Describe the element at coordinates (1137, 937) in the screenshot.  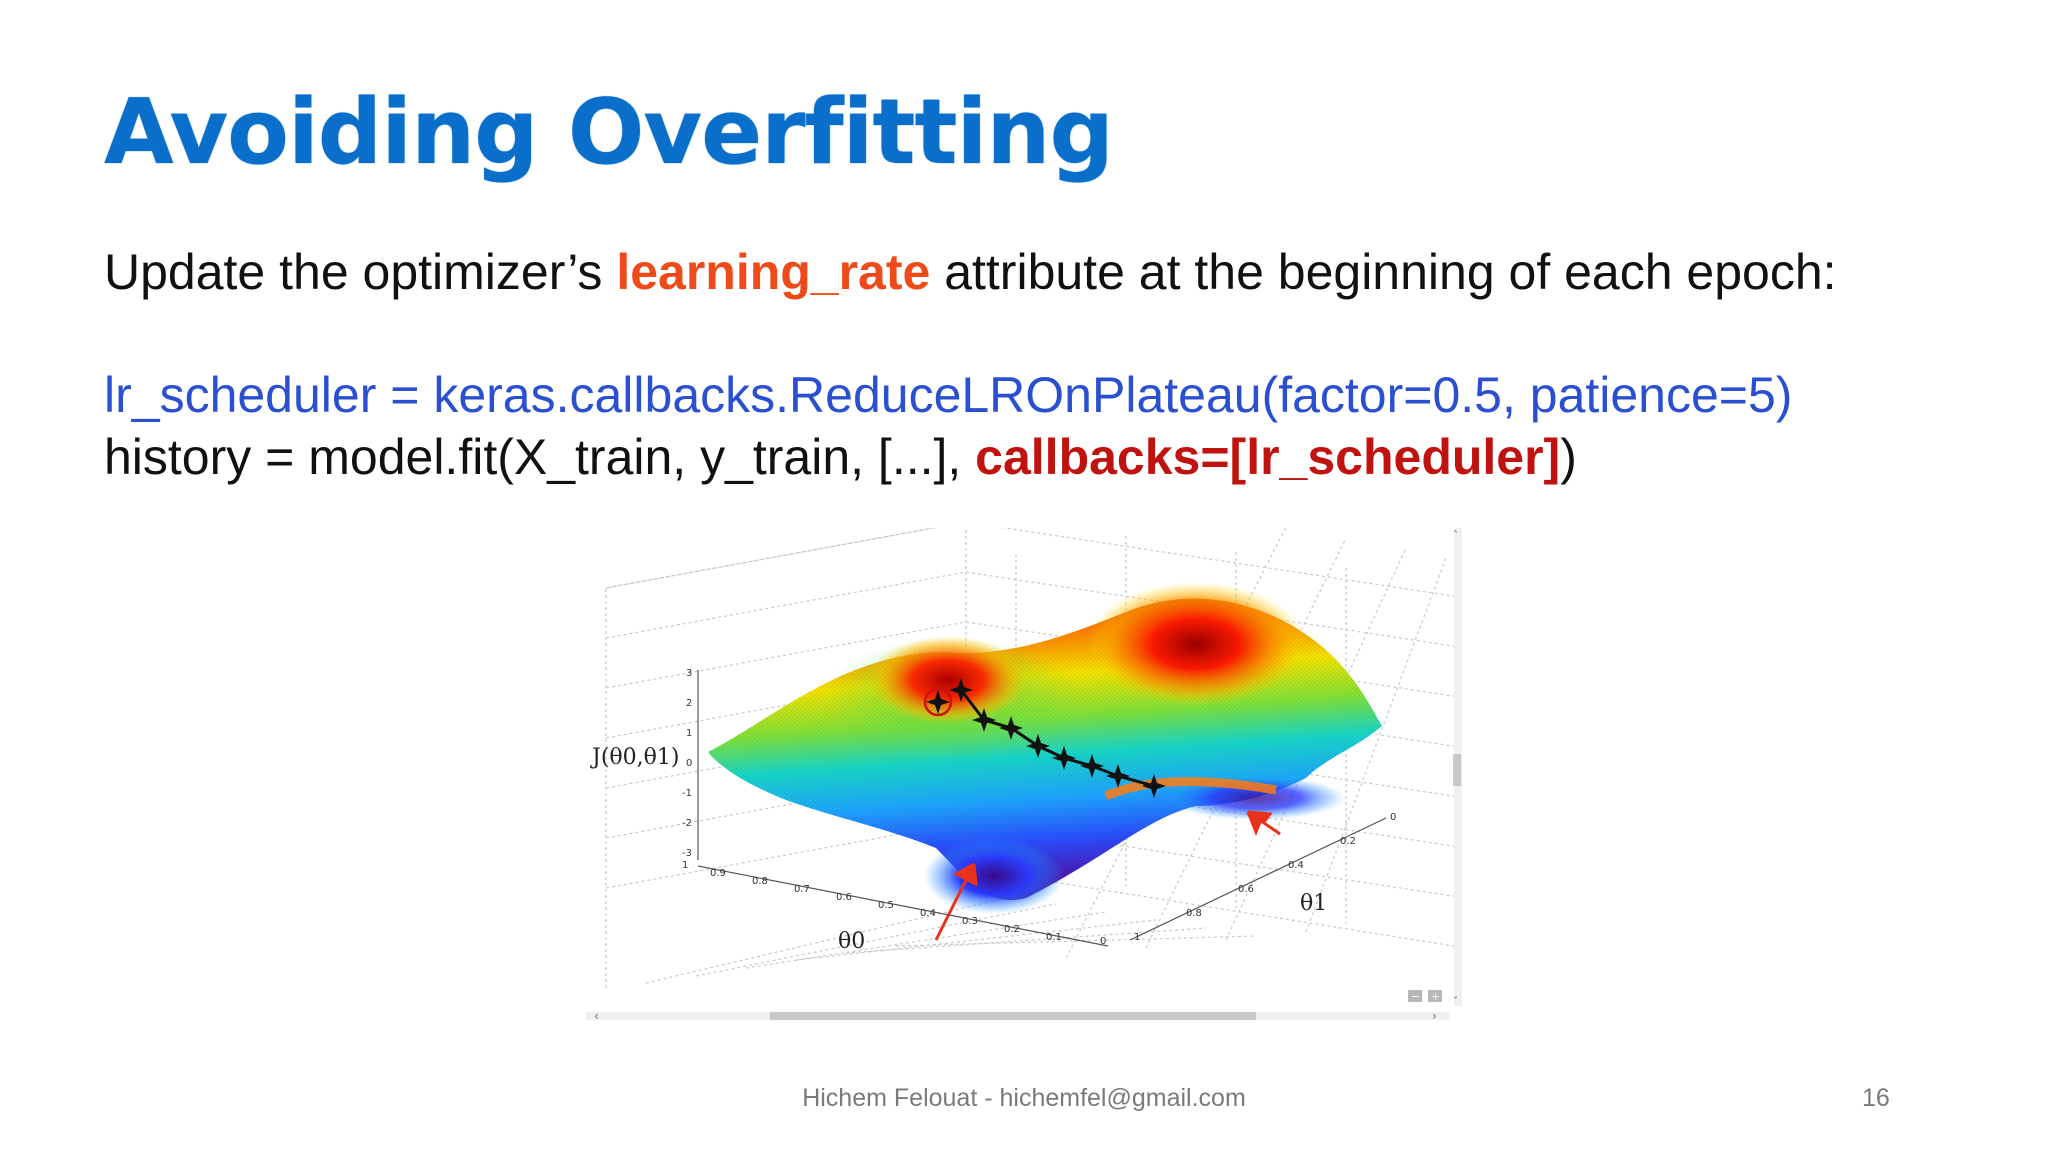
I see `theta1-tick: 1` at that location.